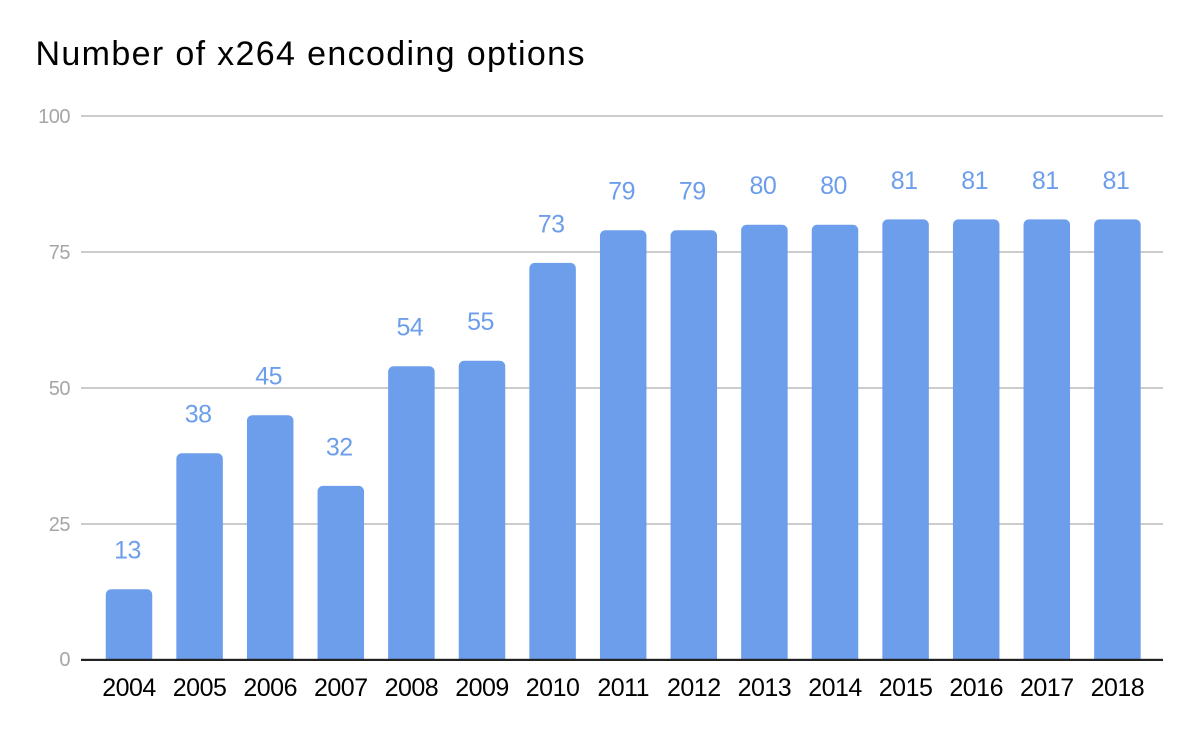 This screenshot has height=741, width=1196. What do you see at coordinates (339, 447) in the screenshot?
I see `svg-text: 32` at bounding box center [339, 447].